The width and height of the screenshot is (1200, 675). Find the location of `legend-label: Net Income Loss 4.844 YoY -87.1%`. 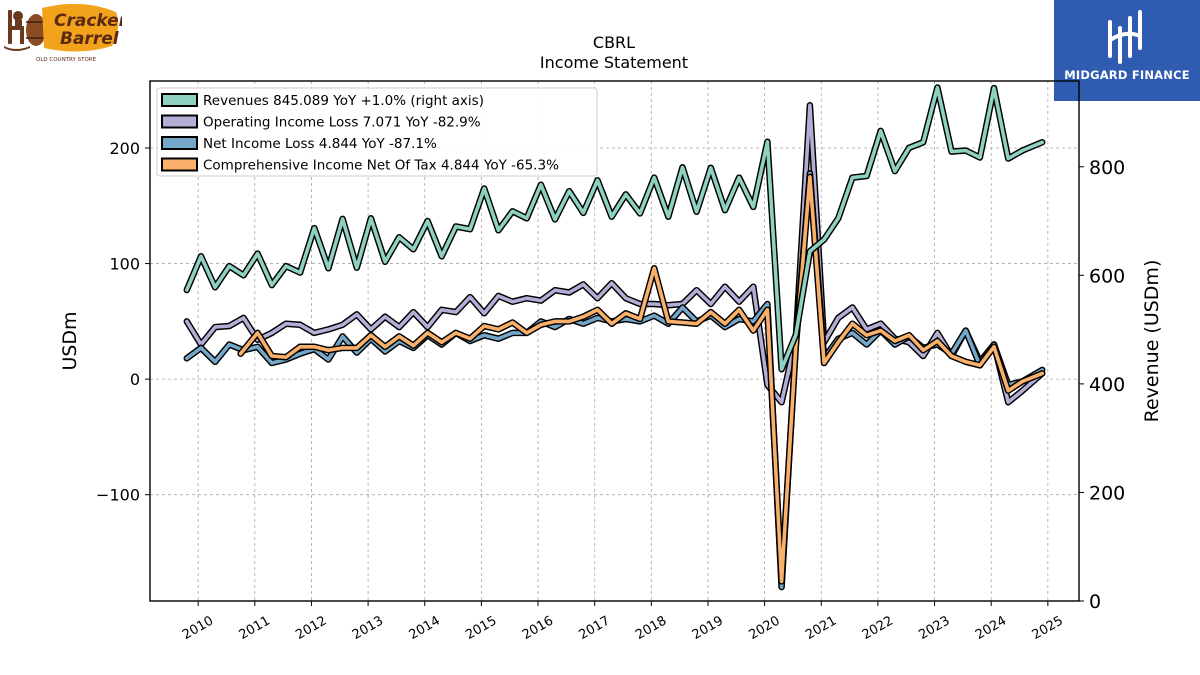

legend-label: Net Income Loss 4.844 YoY -87.1% is located at coordinates (320, 144).